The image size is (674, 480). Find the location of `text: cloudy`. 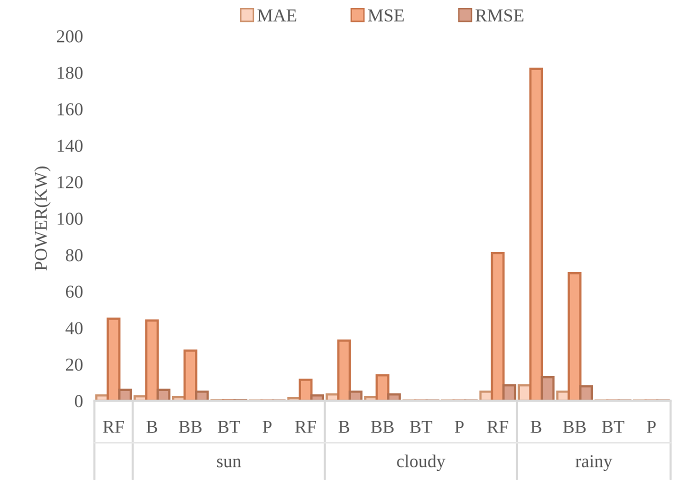

text: cloudy is located at coordinates (421, 463).